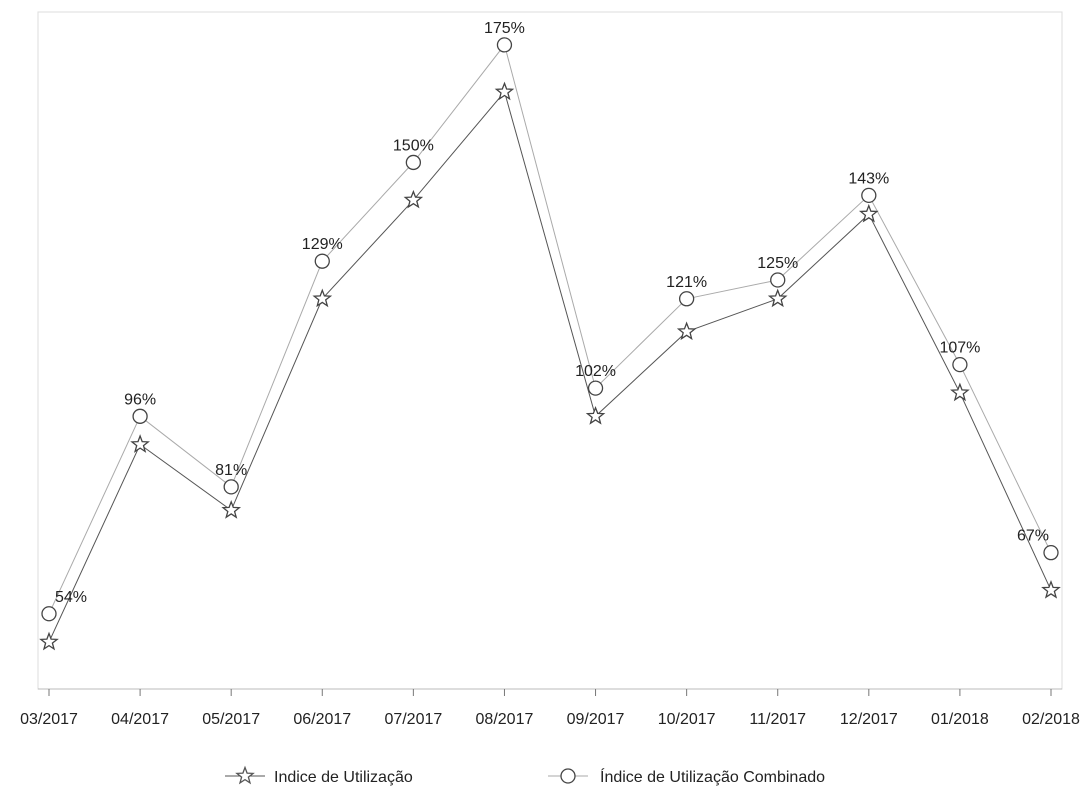 The width and height of the screenshot is (1090, 791). I want to click on data-label: 175%, so click(504, 28).